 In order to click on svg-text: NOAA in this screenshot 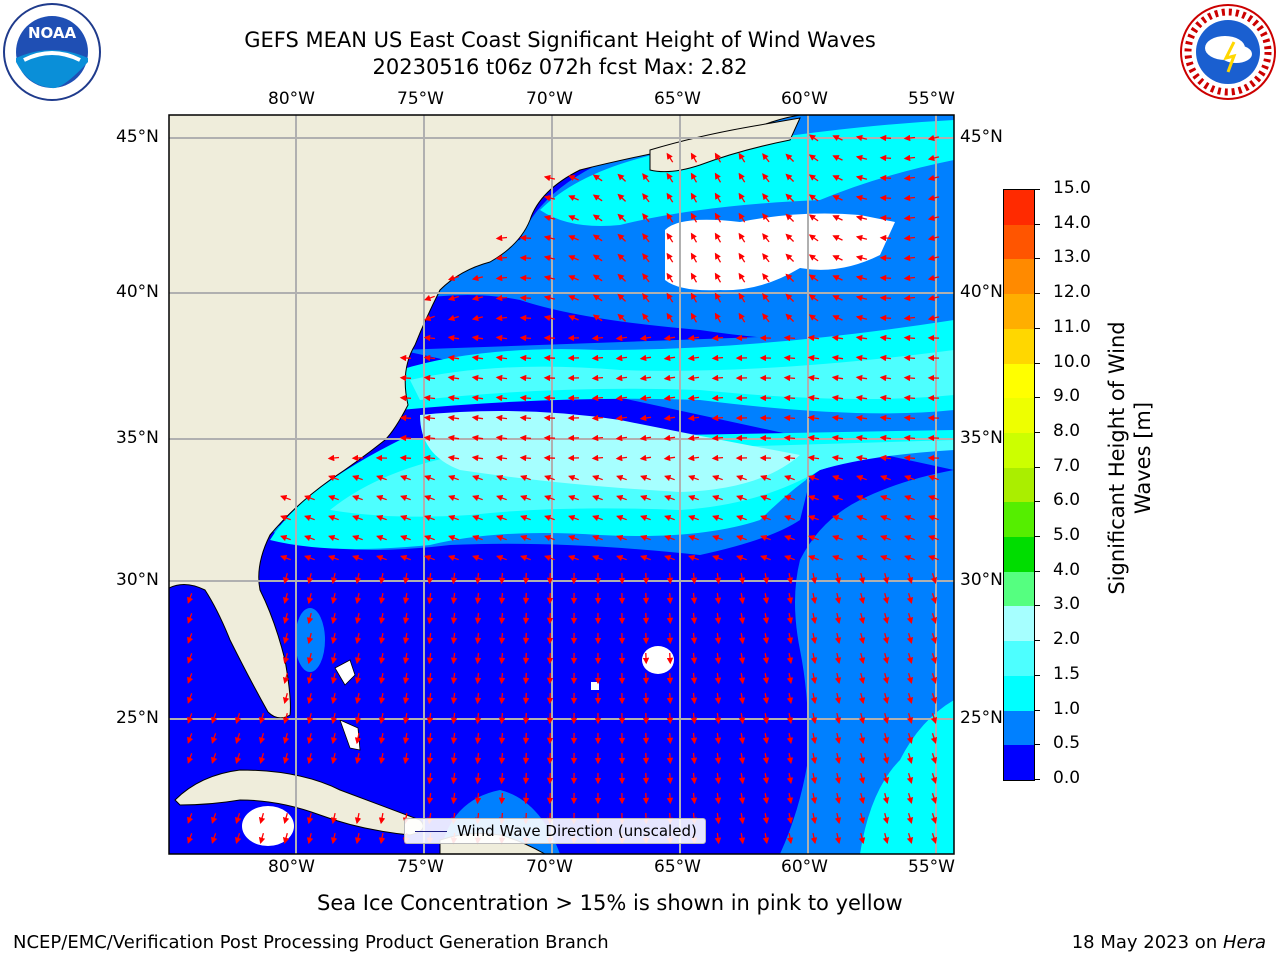, I will do `click(52, 33)`.